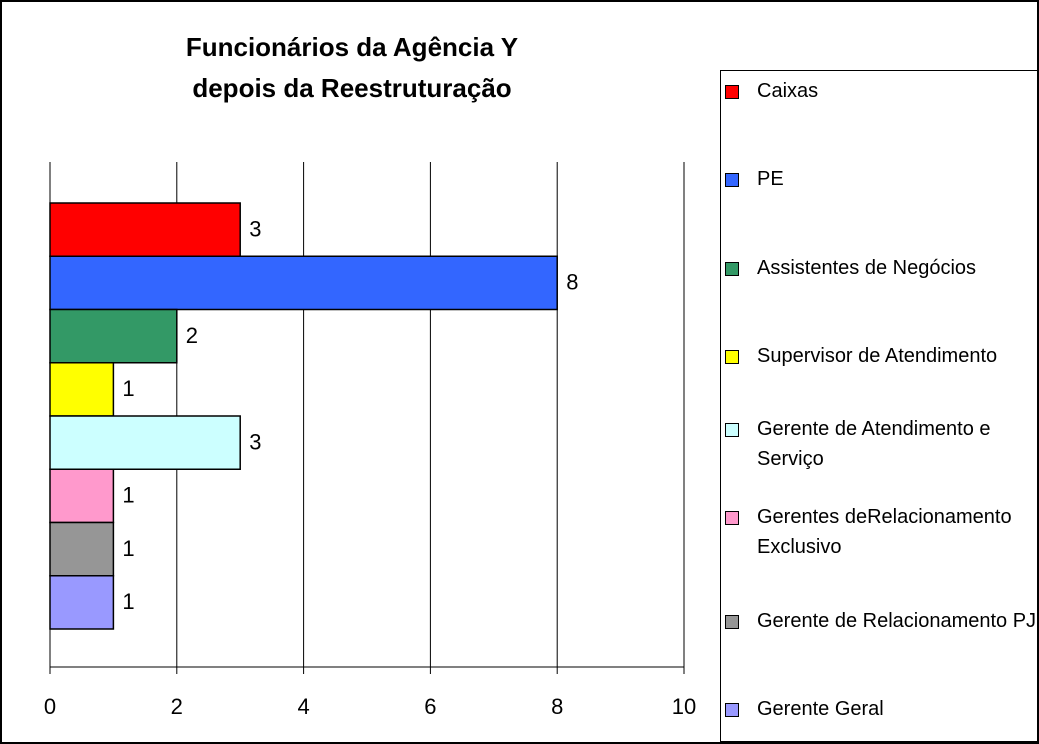  I want to click on legend-label: PE, so click(770, 179).